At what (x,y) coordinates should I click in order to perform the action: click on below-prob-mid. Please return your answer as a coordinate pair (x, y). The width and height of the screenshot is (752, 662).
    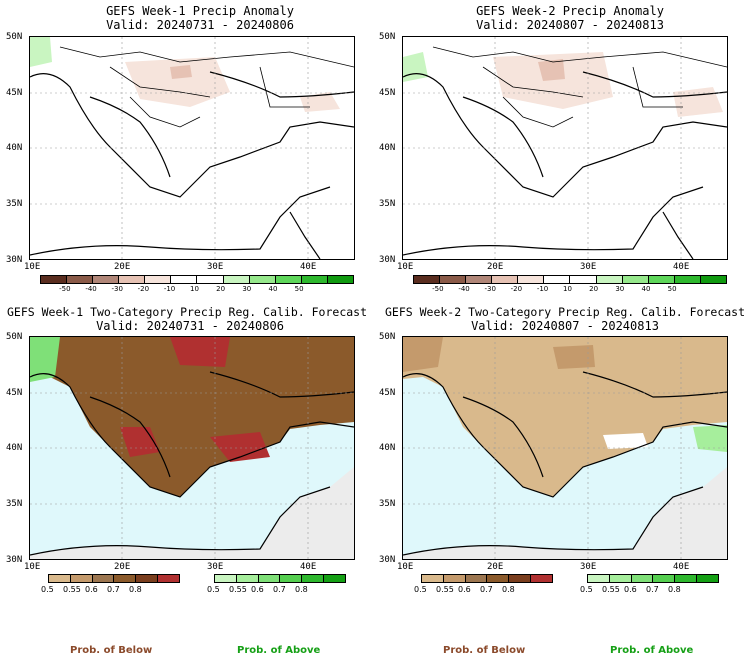
    Looking at the image, I should click on (423, 354).